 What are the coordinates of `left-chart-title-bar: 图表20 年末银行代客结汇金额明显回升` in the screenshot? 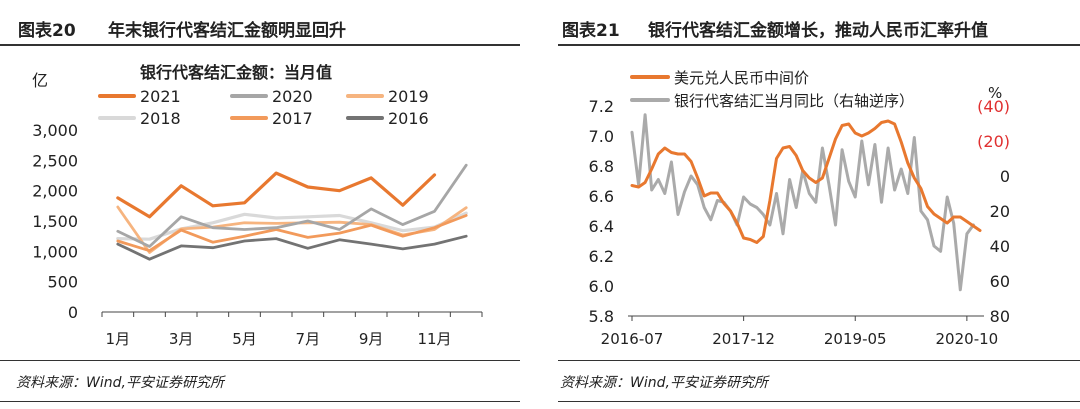 It's located at (260, 27).